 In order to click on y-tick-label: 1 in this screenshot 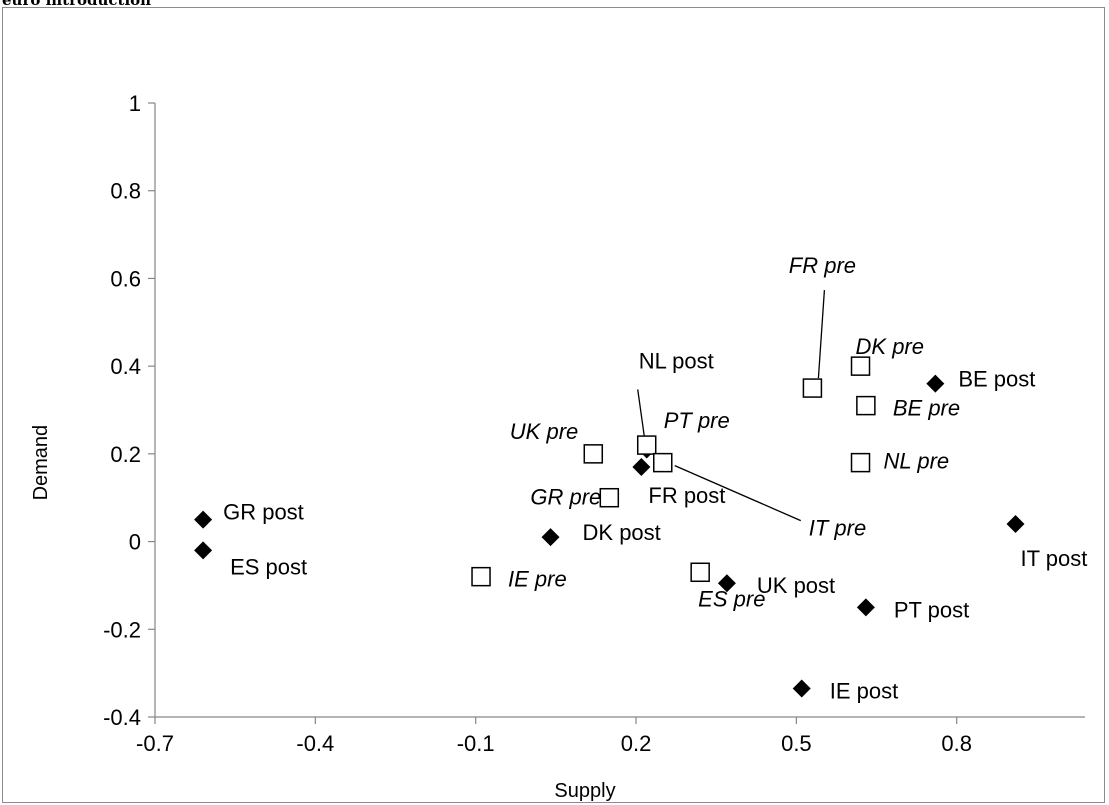, I will do `click(135, 103)`.